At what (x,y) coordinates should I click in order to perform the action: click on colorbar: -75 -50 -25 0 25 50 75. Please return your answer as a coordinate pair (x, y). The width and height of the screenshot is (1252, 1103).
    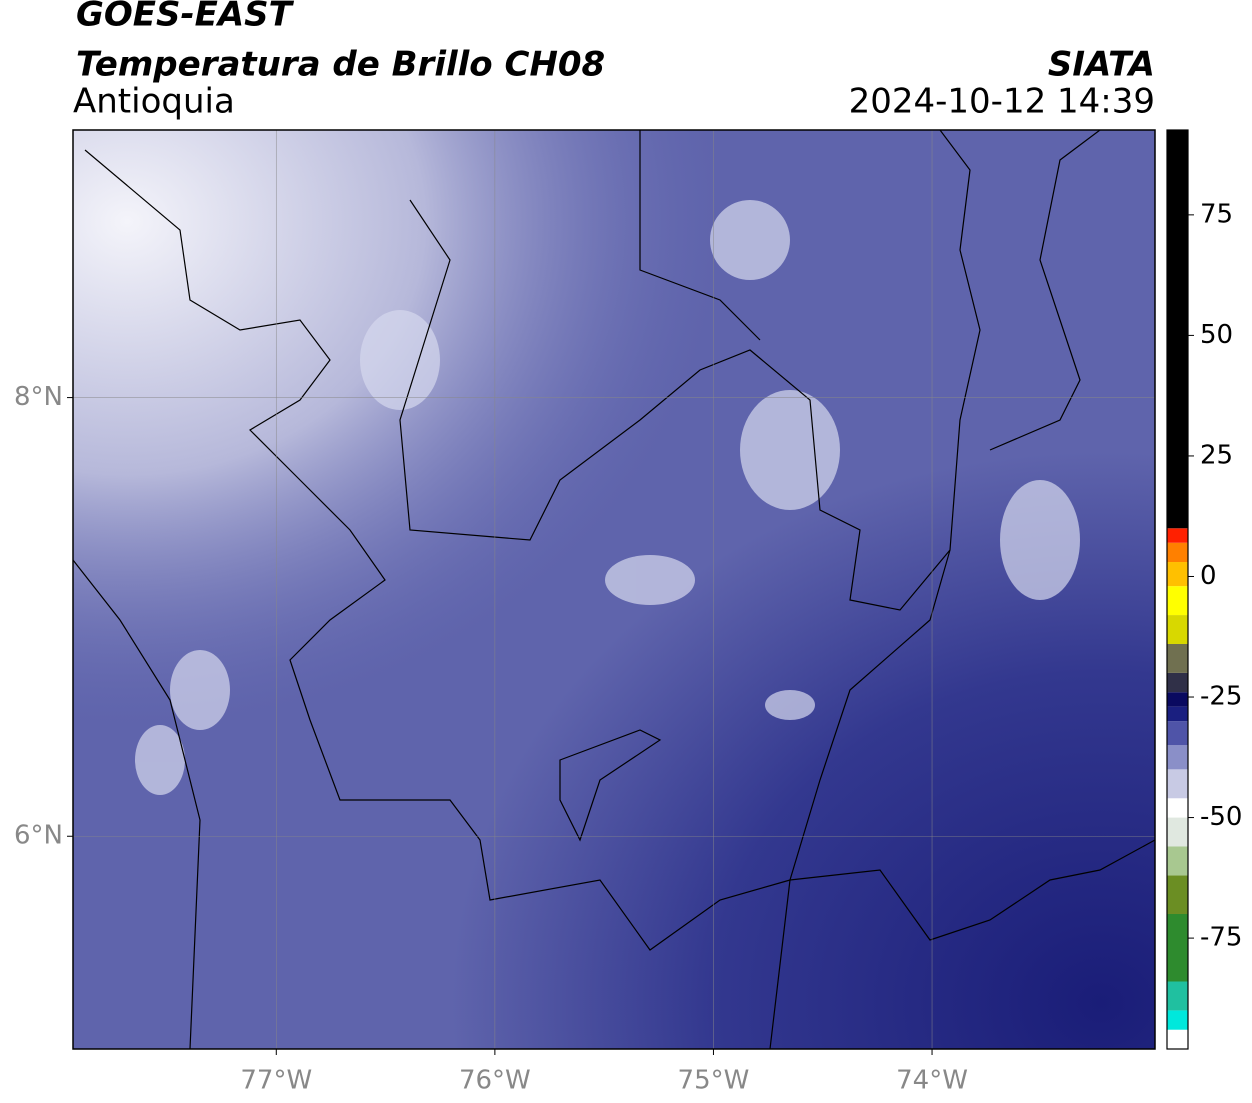
    Looking at the image, I should click on (1204, 589).